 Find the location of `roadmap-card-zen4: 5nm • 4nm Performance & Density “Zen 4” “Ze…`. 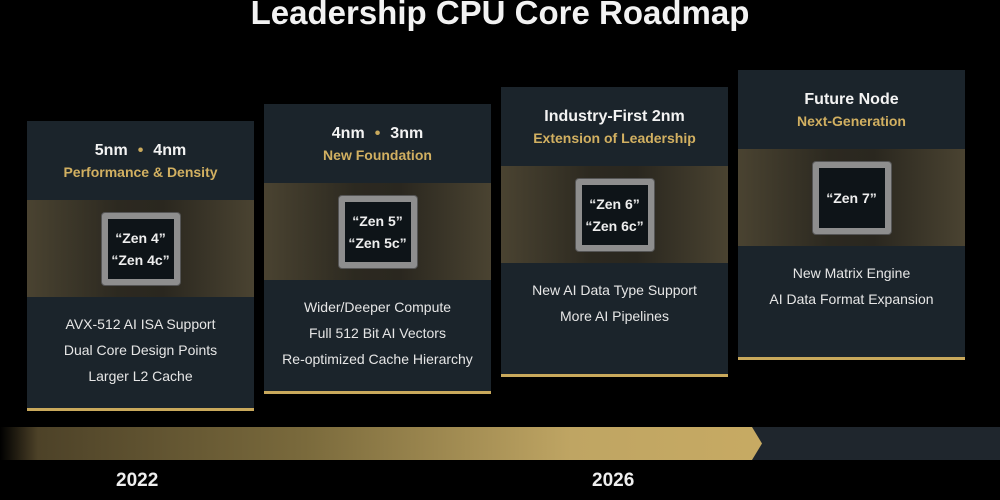

roadmap-card-zen4: 5nm • 4nm Performance & Density “Zen 4” “Ze… is located at coordinates (140, 266).